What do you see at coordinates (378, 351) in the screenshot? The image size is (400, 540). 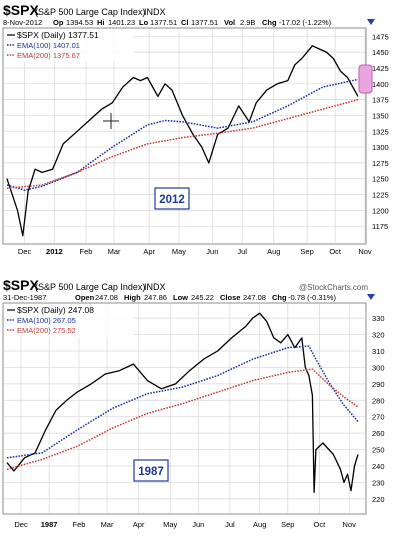 I see `c2-y-tick-label: 310` at bounding box center [378, 351].